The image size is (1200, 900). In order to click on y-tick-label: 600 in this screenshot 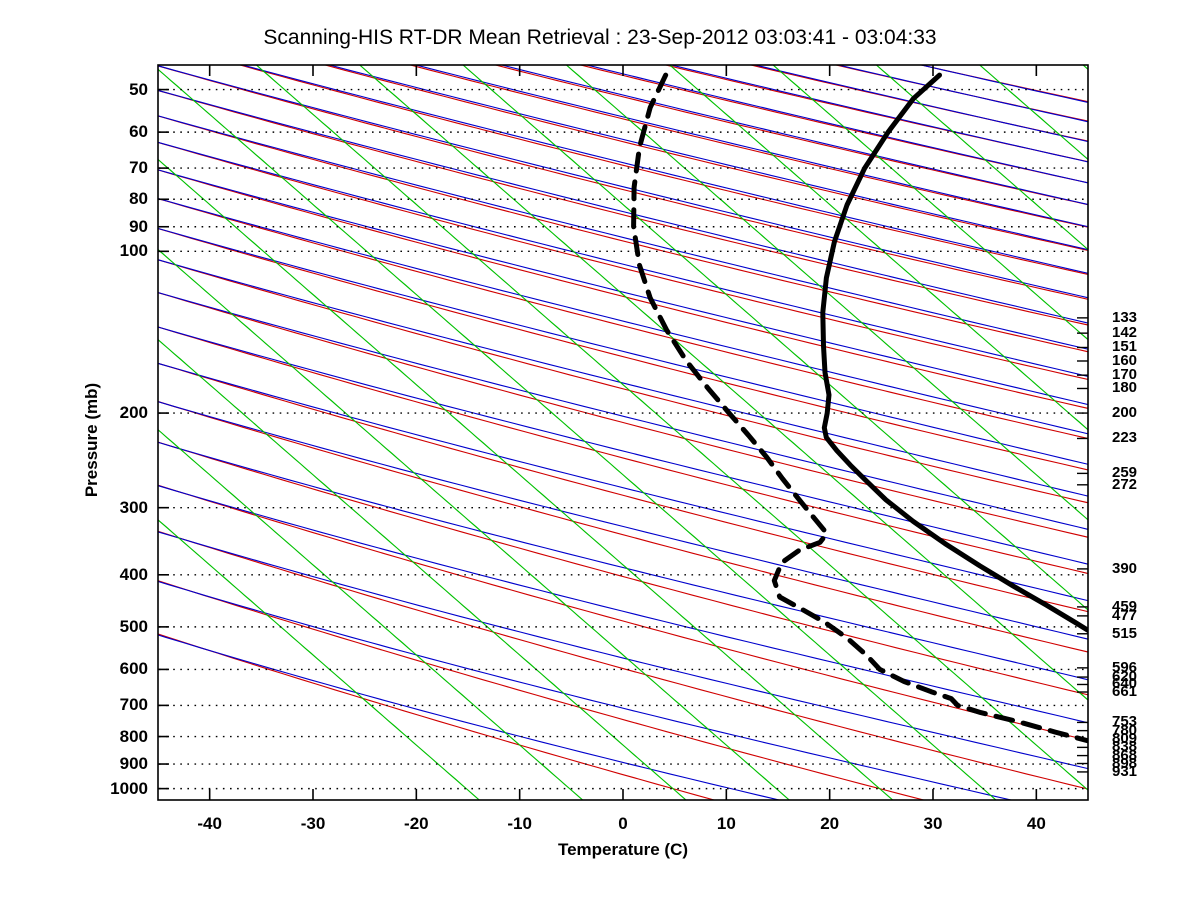, I will do `click(133, 669)`.